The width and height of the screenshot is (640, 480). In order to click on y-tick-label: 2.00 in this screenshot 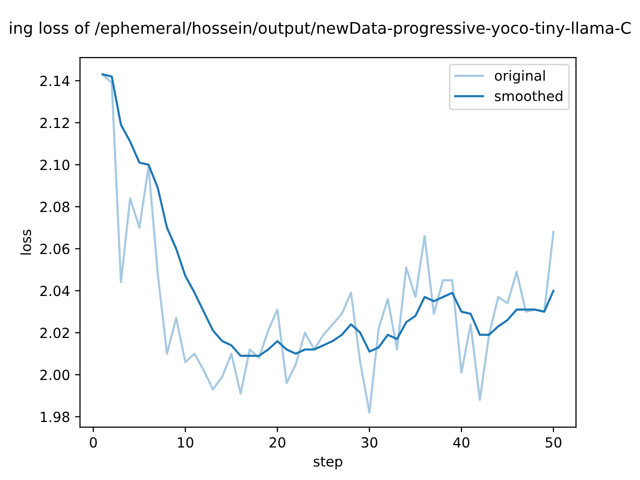, I will do `click(55, 375)`.